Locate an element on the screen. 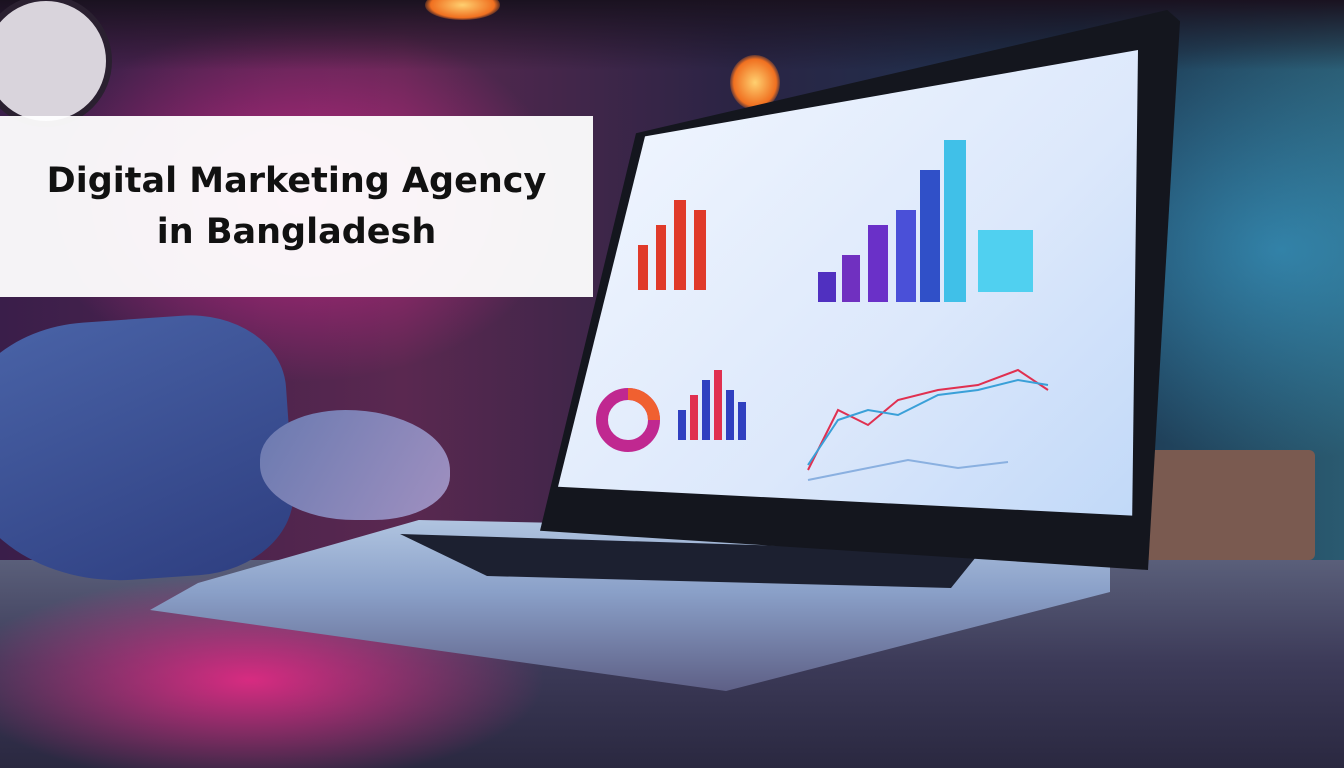  line-chart is located at coordinates (928, 424).